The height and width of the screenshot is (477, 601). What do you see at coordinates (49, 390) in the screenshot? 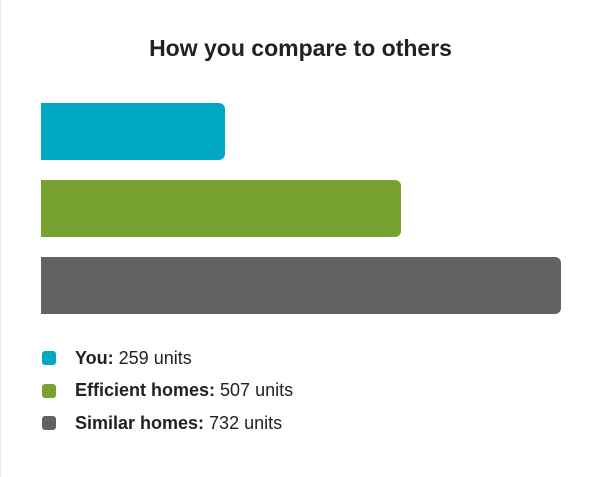
I see `legend-swatch-efficient-homes` at bounding box center [49, 390].